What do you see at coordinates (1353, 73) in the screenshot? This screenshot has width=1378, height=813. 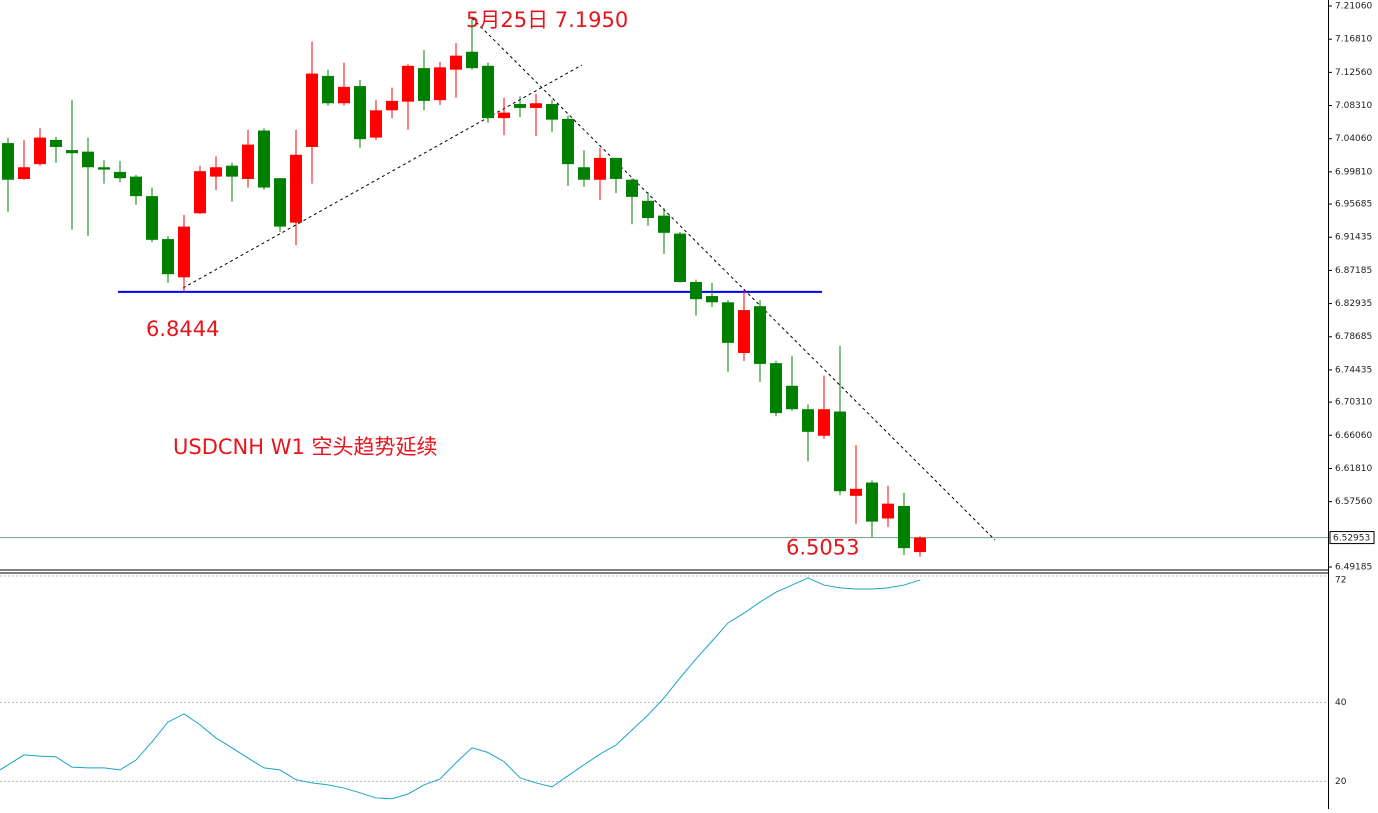 I see `y-tick-label: 7.12560` at bounding box center [1353, 73].